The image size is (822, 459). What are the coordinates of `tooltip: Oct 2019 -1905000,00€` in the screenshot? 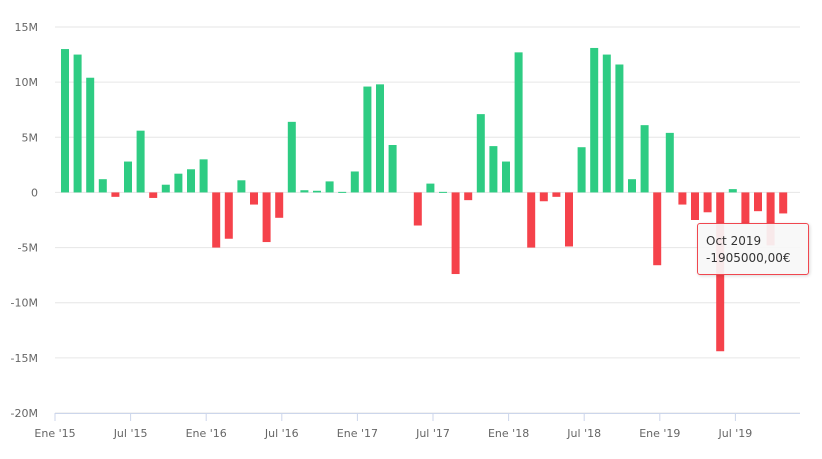 It's located at (753, 249).